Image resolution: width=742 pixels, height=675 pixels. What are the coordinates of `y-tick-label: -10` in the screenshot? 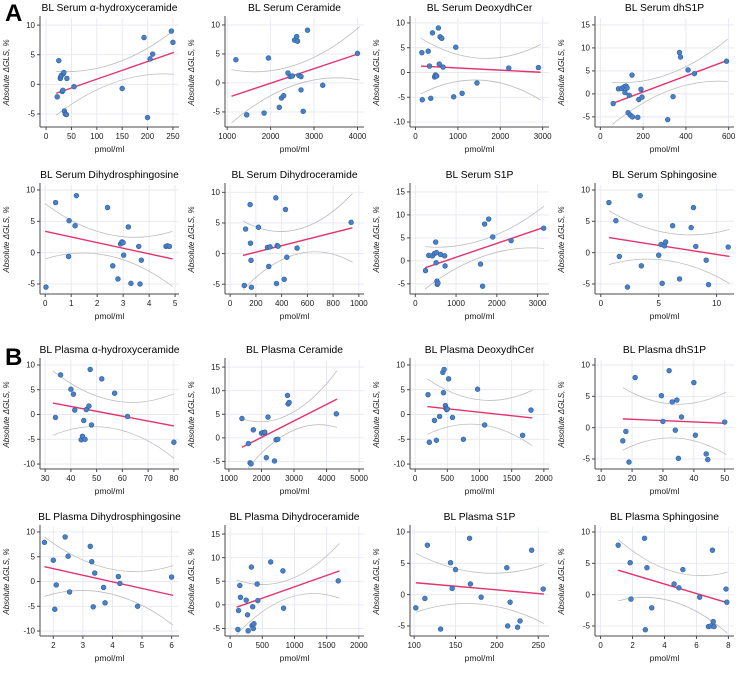 It's located at (29, 464).